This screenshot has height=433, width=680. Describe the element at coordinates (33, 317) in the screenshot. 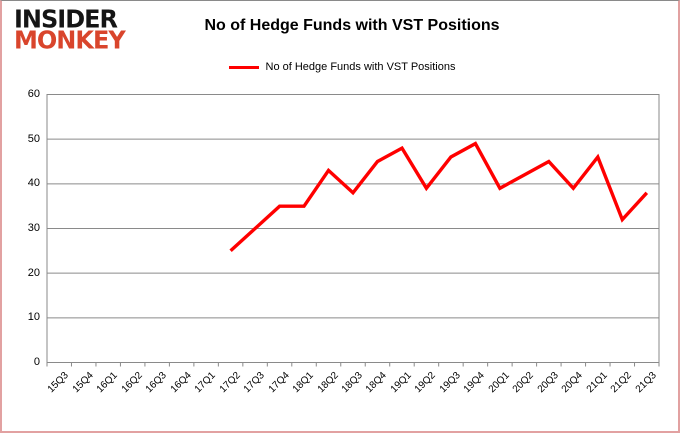

I see `y-axis-tick-label: 10` at that location.